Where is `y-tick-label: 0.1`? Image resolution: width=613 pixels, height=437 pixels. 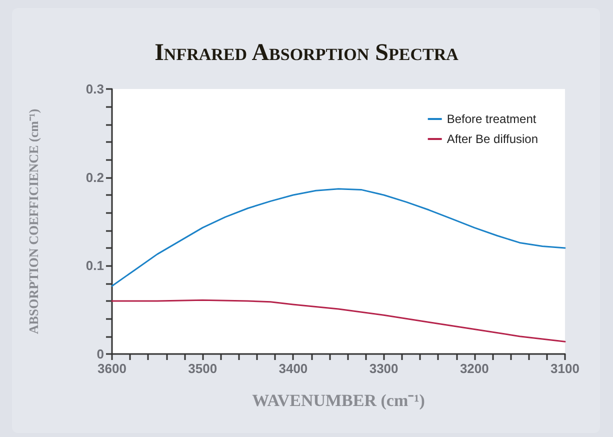 y-tick-label: 0.1 is located at coordinates (95, 266).